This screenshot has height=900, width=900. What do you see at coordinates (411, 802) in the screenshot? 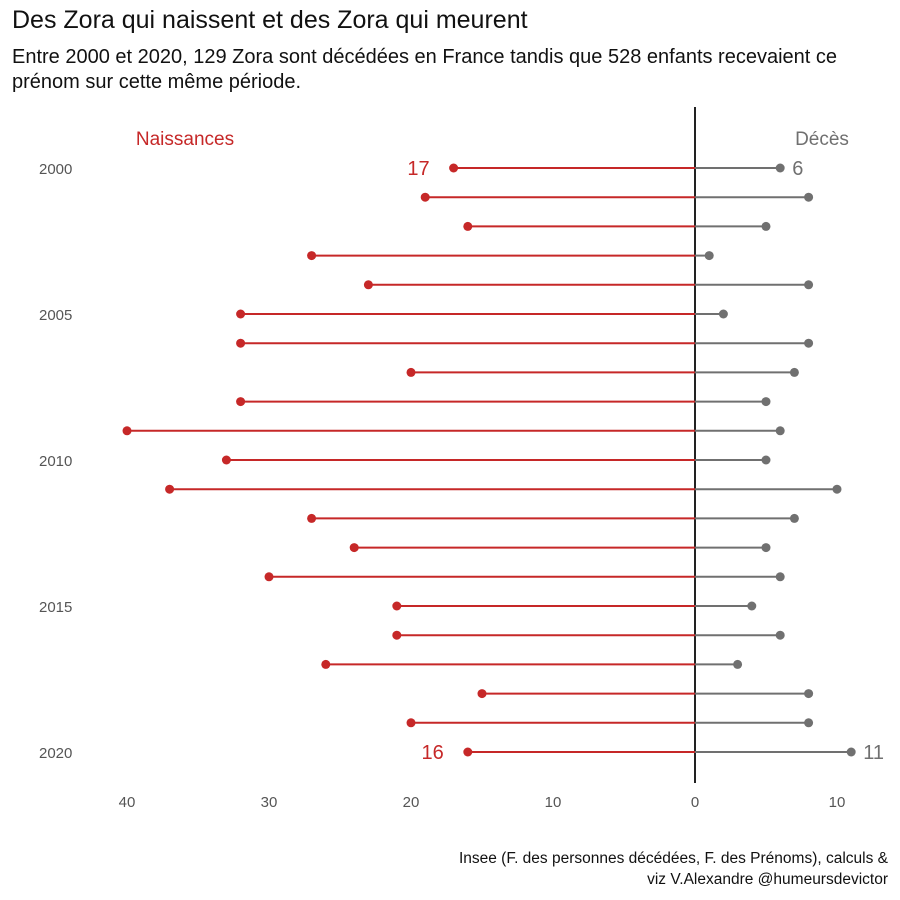
I see `x-tick-label: 20` at bounding box center [411, 802].